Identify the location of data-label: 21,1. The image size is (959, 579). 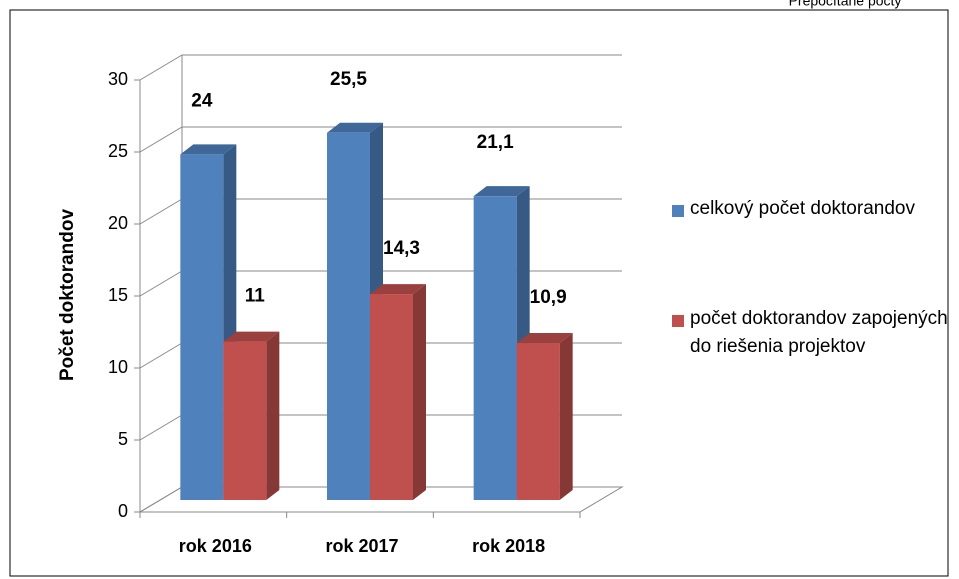
(495, 142).